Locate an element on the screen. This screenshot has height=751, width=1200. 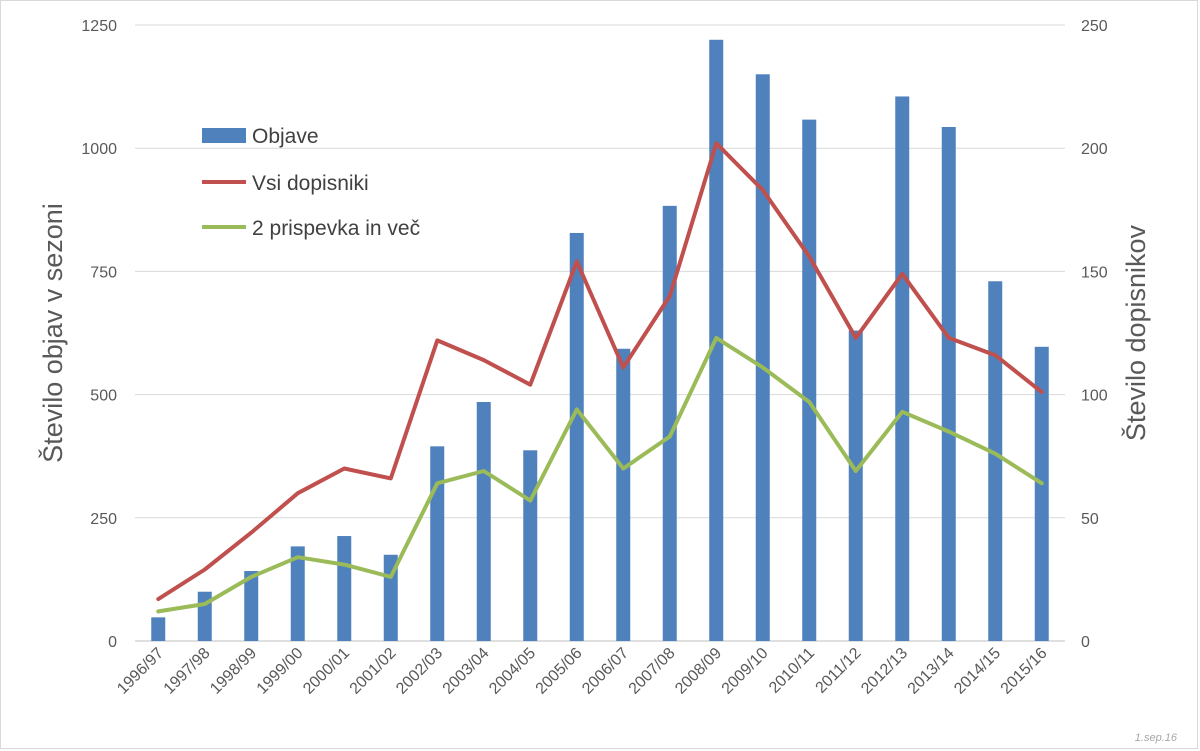
left-tick-label: 500 is located at coordinates (103, 396).